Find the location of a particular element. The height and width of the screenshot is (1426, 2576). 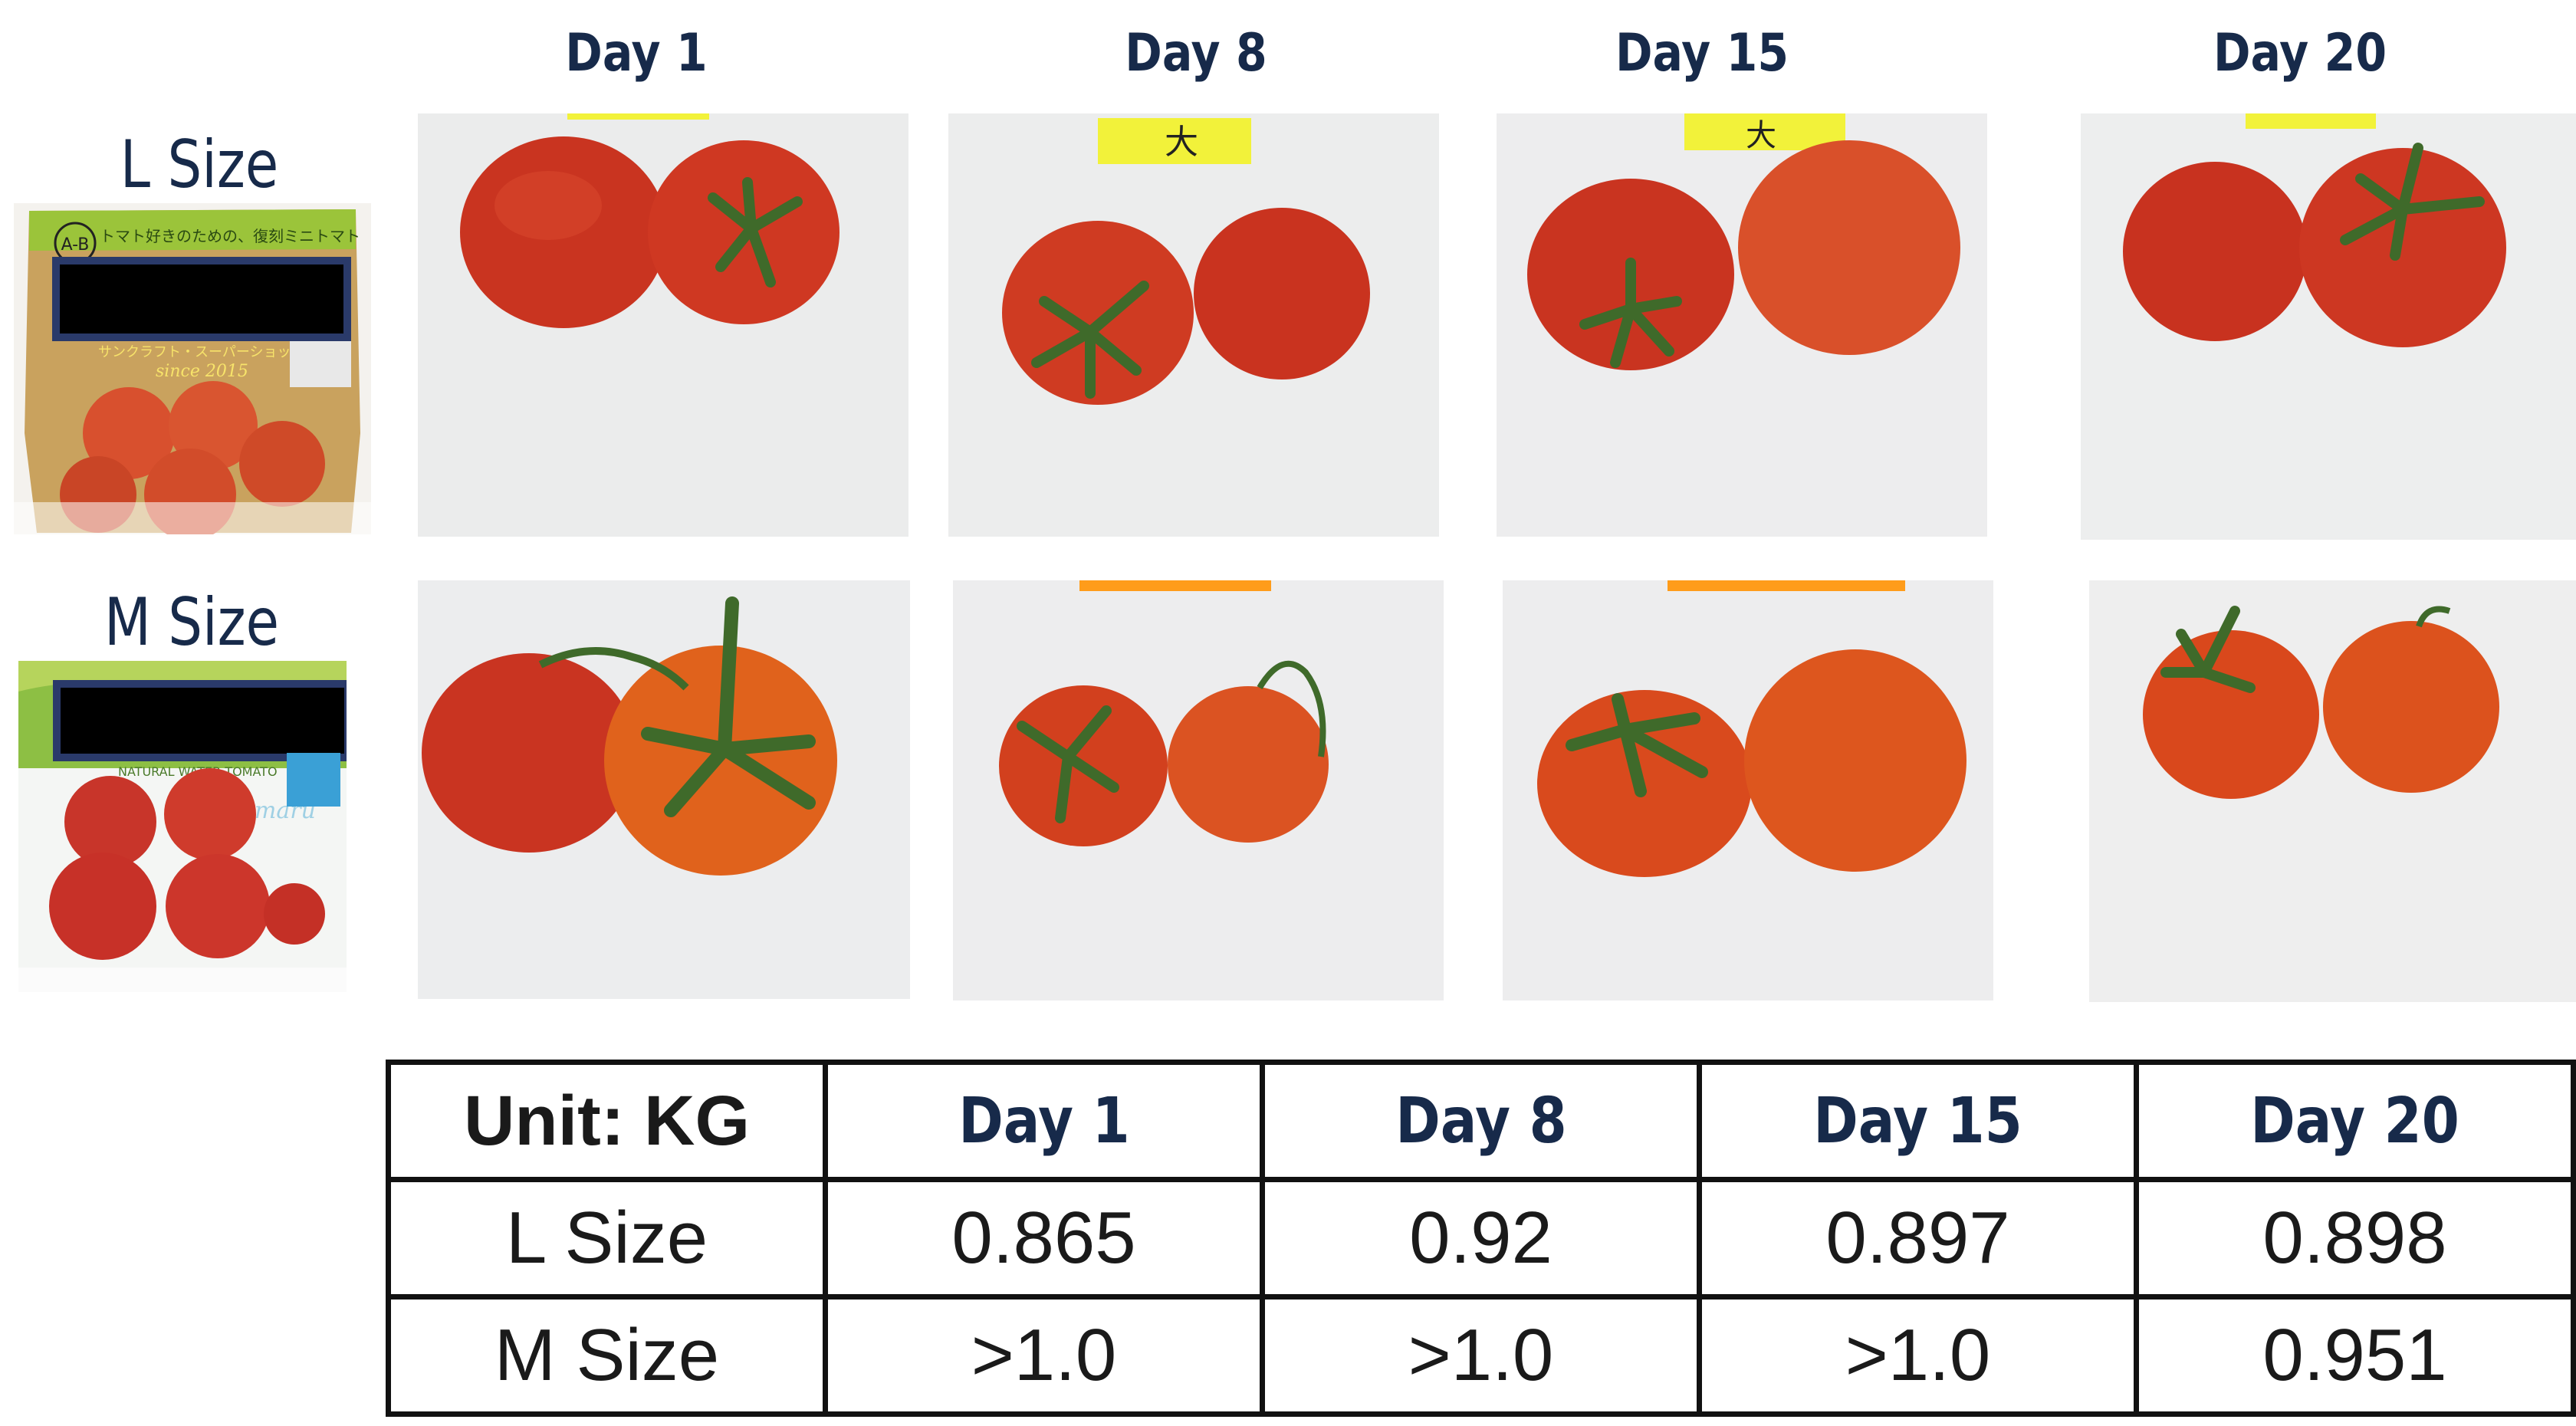

column-header-day-1: Day 1 is located at coordinates (637, 53).